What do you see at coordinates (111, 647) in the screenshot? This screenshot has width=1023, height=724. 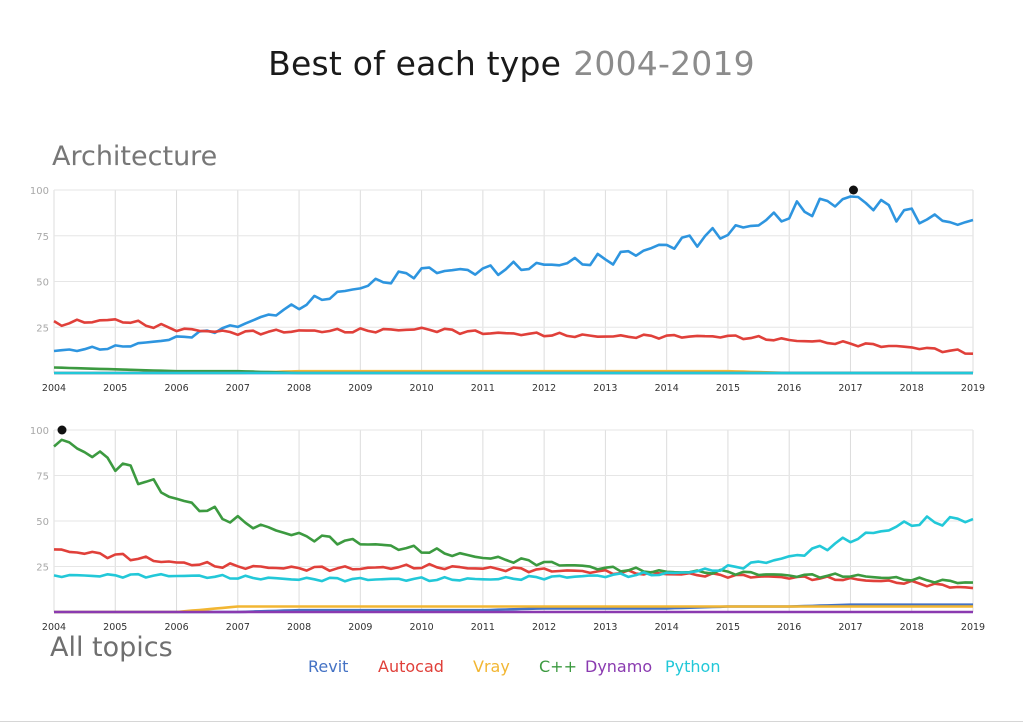 I see `all-topics-chart-label: All topics` at bounding box center [111, 647].